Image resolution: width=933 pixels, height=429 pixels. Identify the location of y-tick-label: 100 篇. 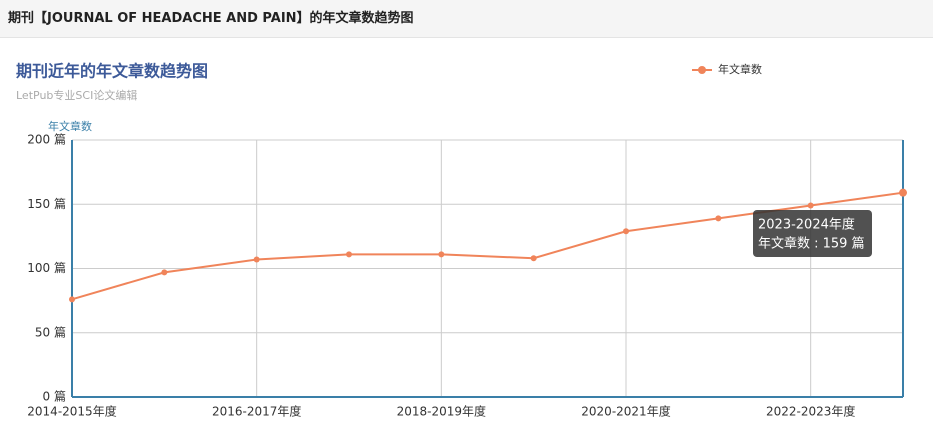
(46, 267).